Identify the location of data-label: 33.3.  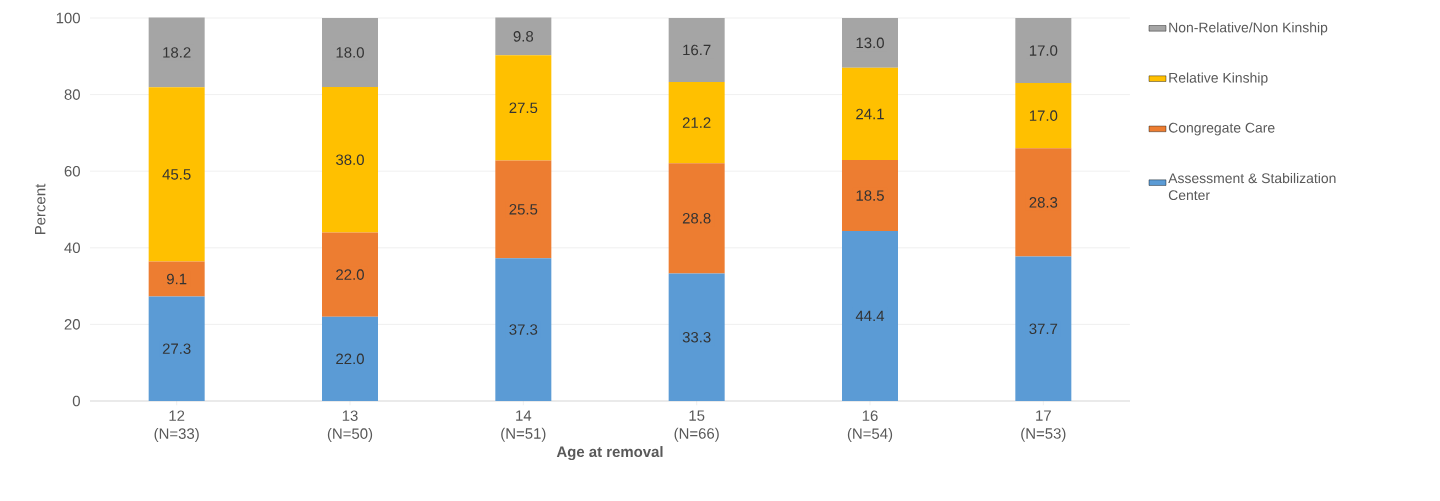
(696, 337).